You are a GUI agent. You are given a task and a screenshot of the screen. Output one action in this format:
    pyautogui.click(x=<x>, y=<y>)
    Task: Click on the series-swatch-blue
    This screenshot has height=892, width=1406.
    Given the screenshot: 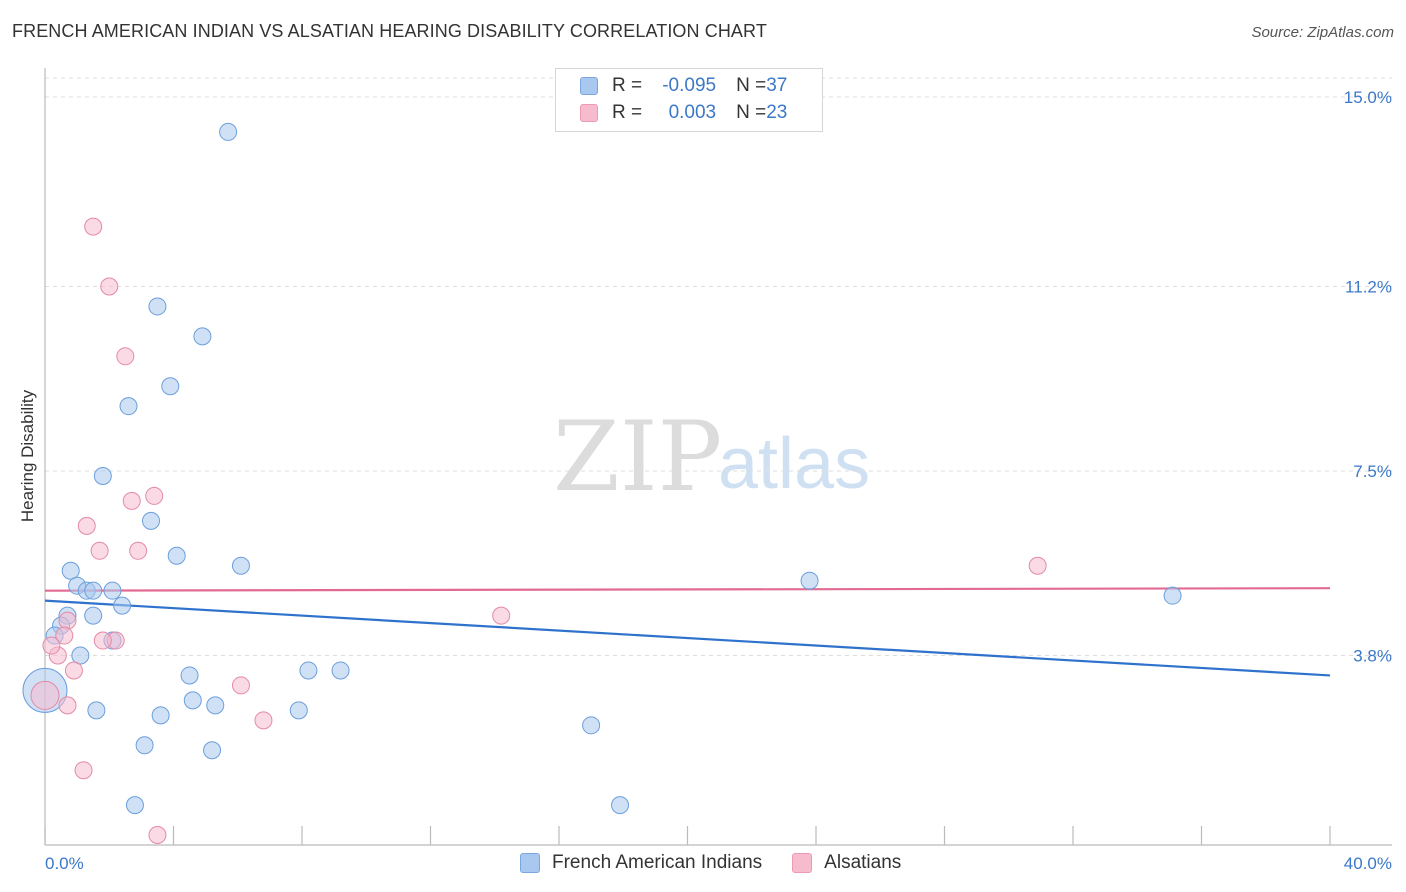 What is the action you would take?
    pyautogui.click(x=530, y=863)
    